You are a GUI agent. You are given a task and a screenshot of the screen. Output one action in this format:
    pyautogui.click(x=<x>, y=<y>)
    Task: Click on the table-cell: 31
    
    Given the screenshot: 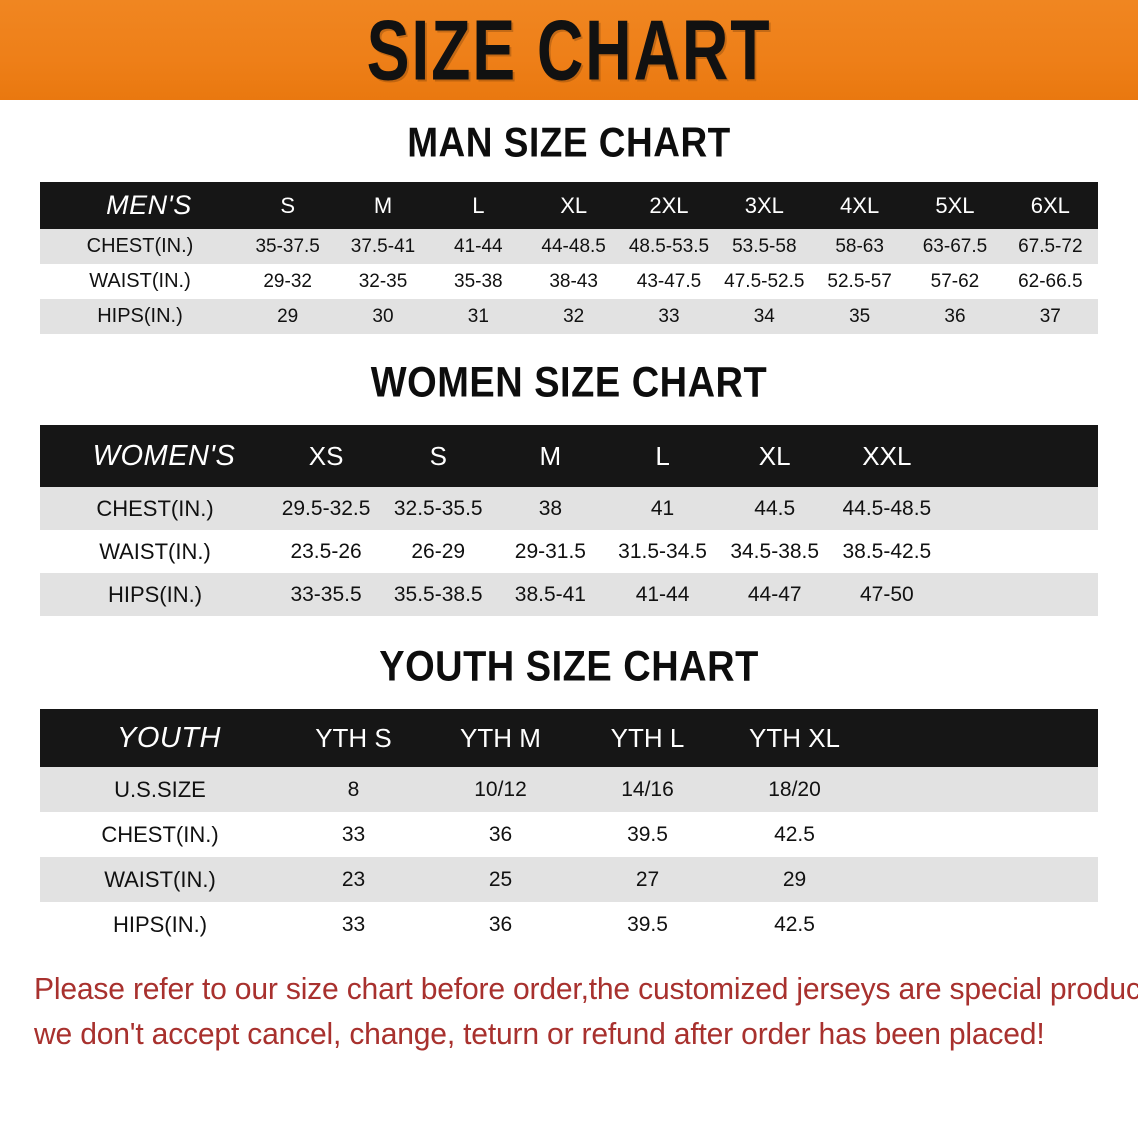 What is the action you would take?
    pyautogui.click(x=478, y=316)
    